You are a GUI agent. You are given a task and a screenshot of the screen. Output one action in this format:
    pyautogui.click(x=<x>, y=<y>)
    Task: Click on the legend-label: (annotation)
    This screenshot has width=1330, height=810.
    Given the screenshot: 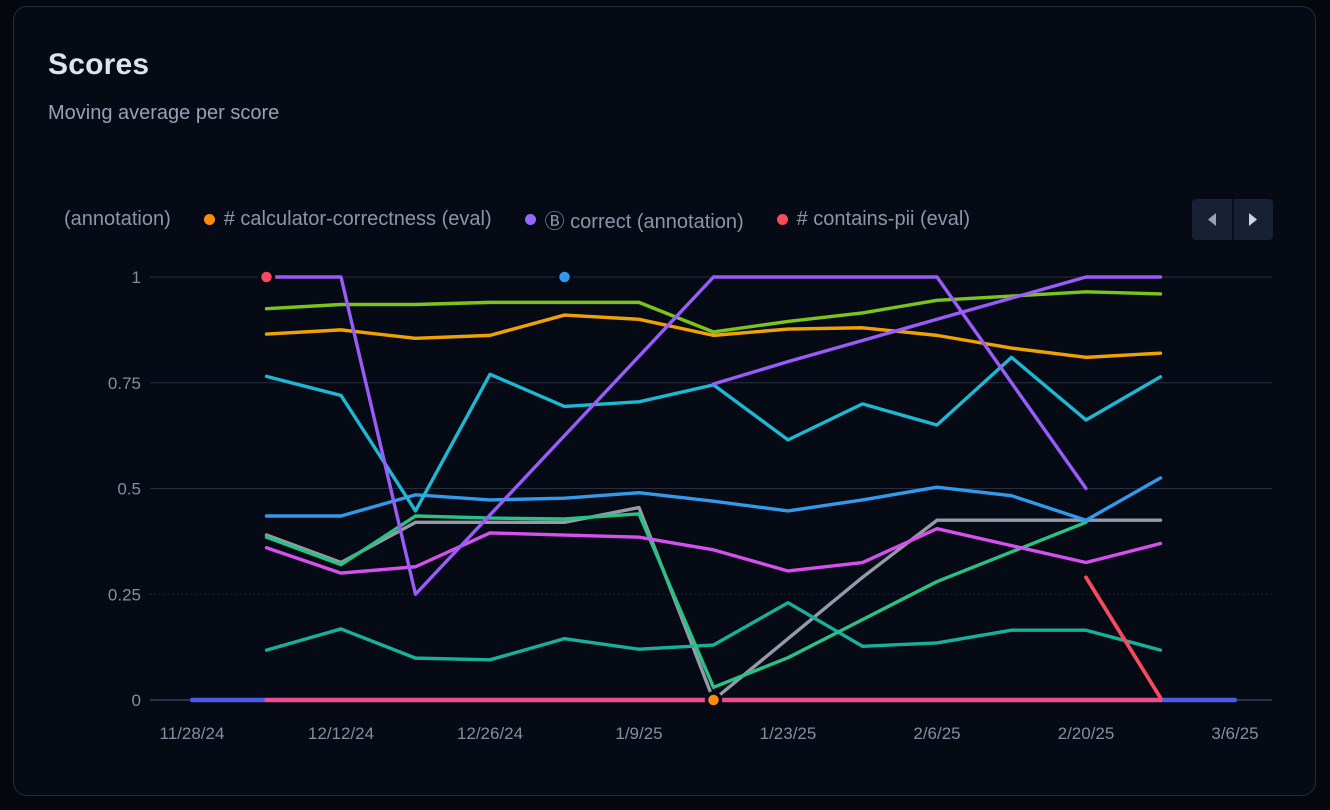 What is the action you would take?
    pyautogui.click(x=117, y=218)
    